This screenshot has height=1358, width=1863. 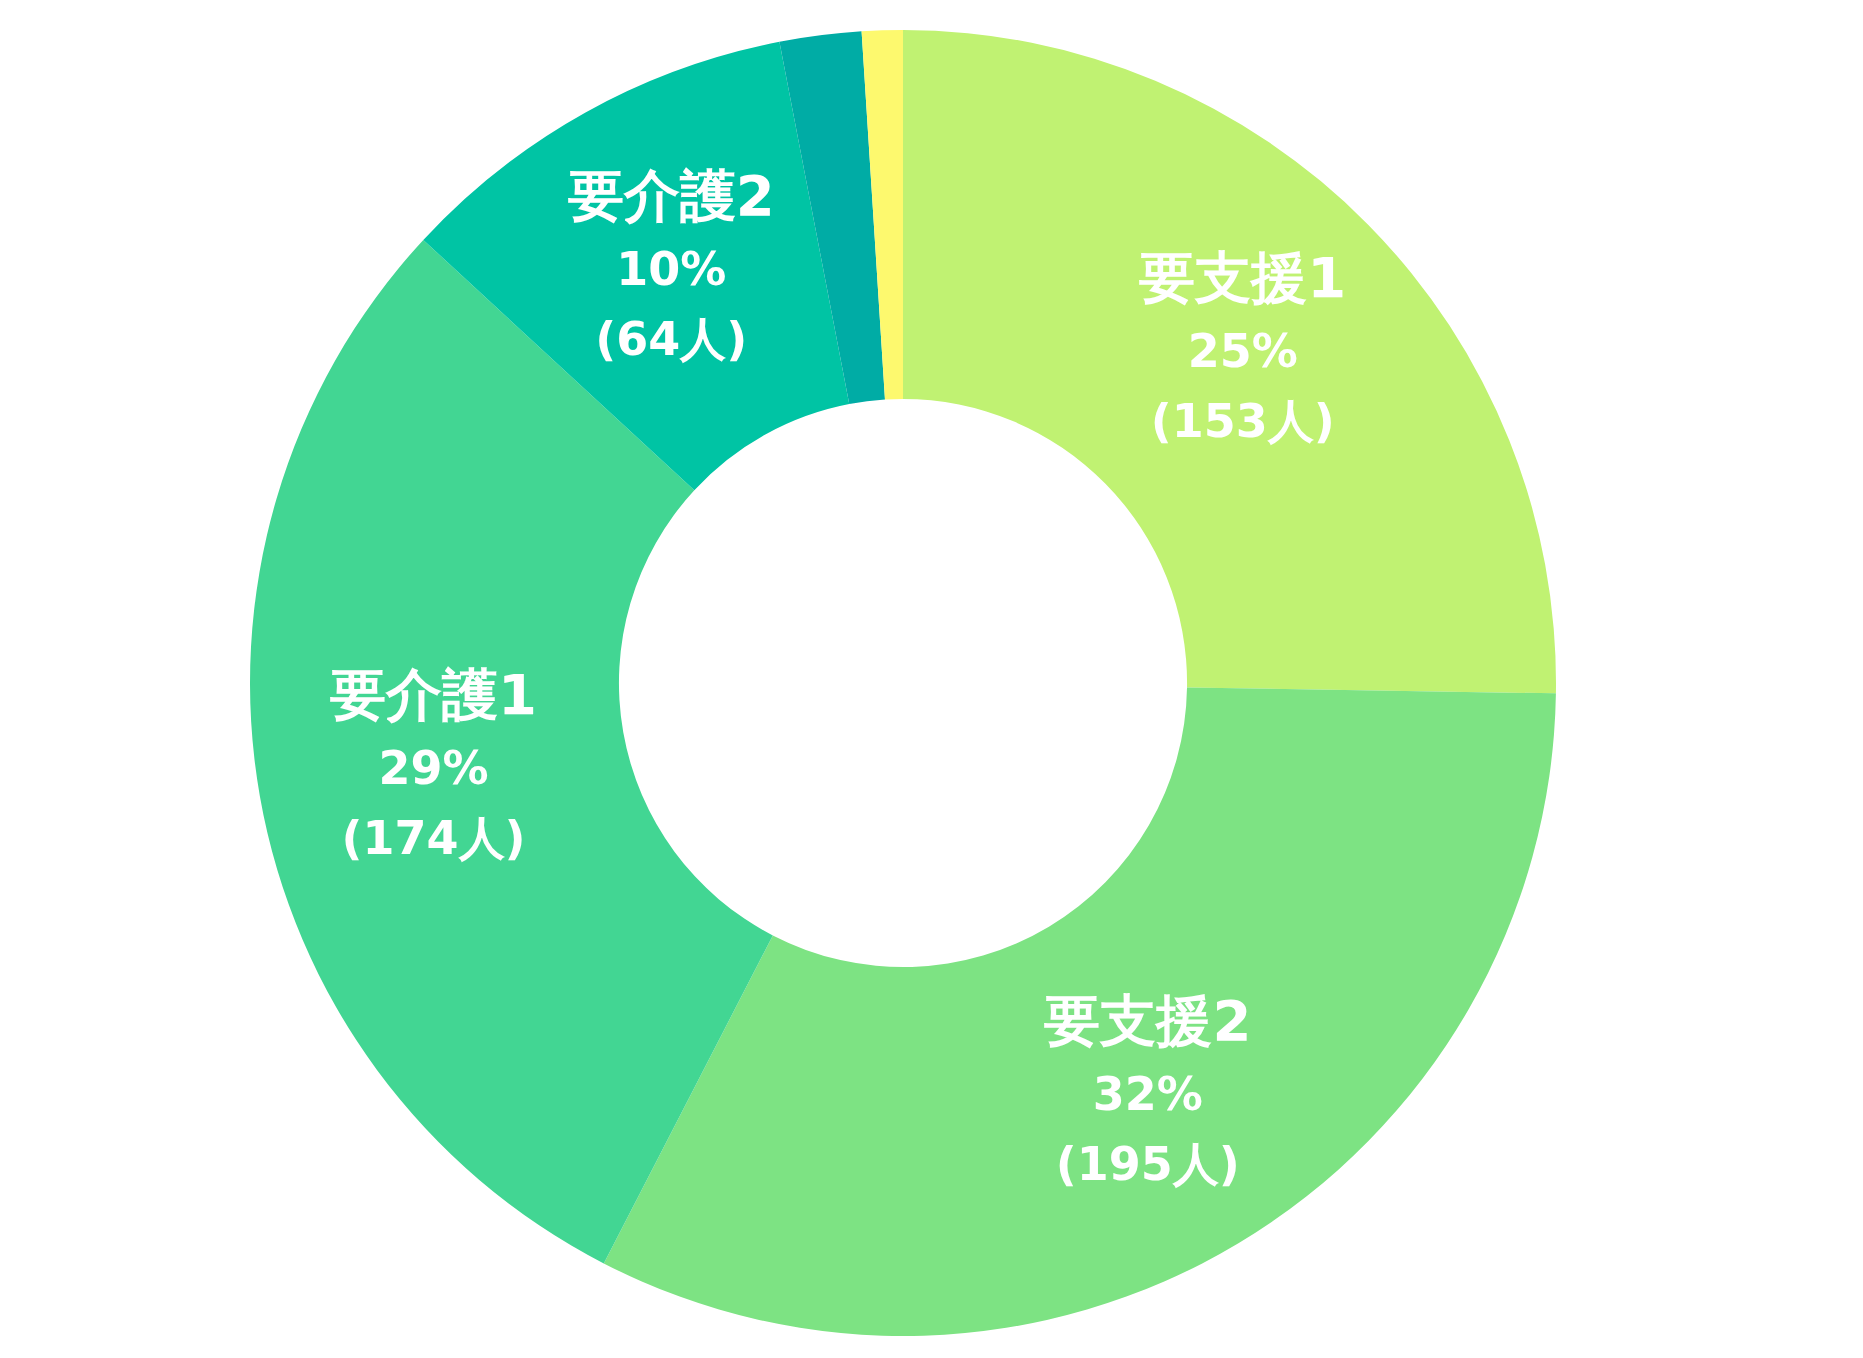 I want to click on slice-label: 要介護1, so click(x=434, y=694).